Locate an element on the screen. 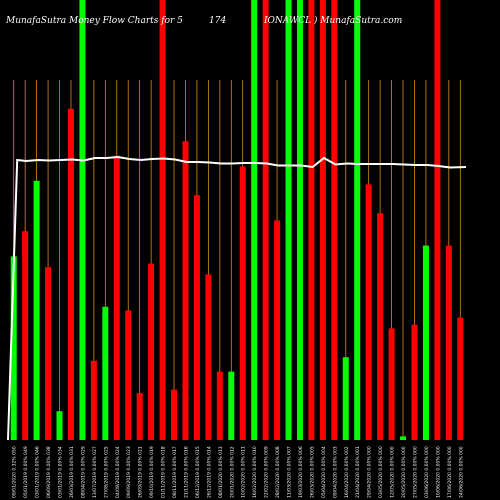 The height and width of the screenshot is (500, 500). x-tick-label: 22/02/2020 0.00% 009 is located at coordinates (267, 472).